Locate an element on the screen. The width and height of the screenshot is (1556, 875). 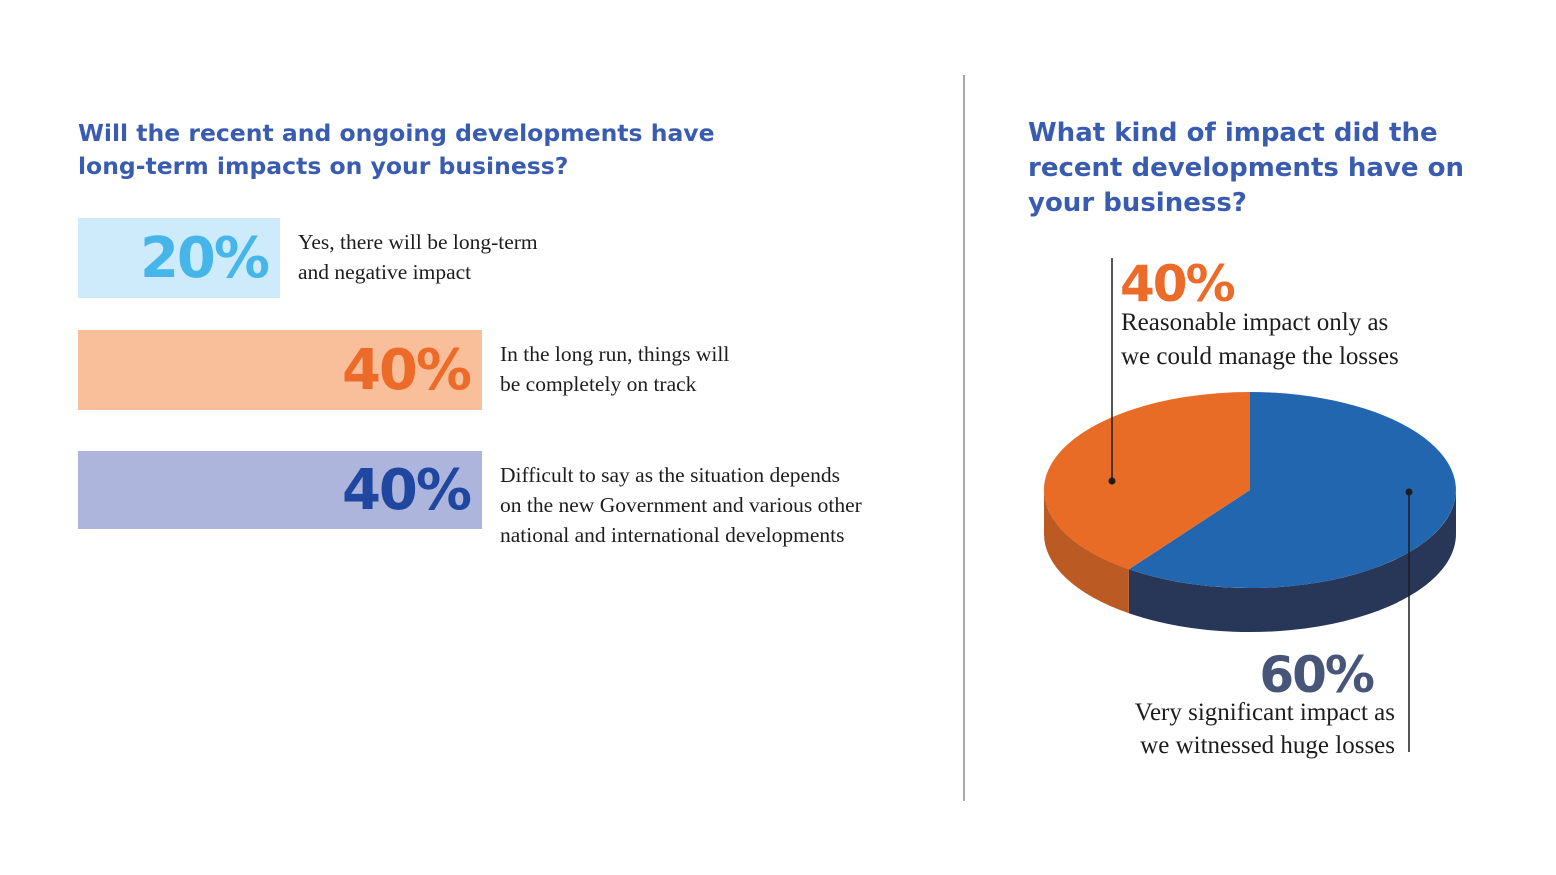
bar-on-track: 40% is located at coordinates (280, 370).